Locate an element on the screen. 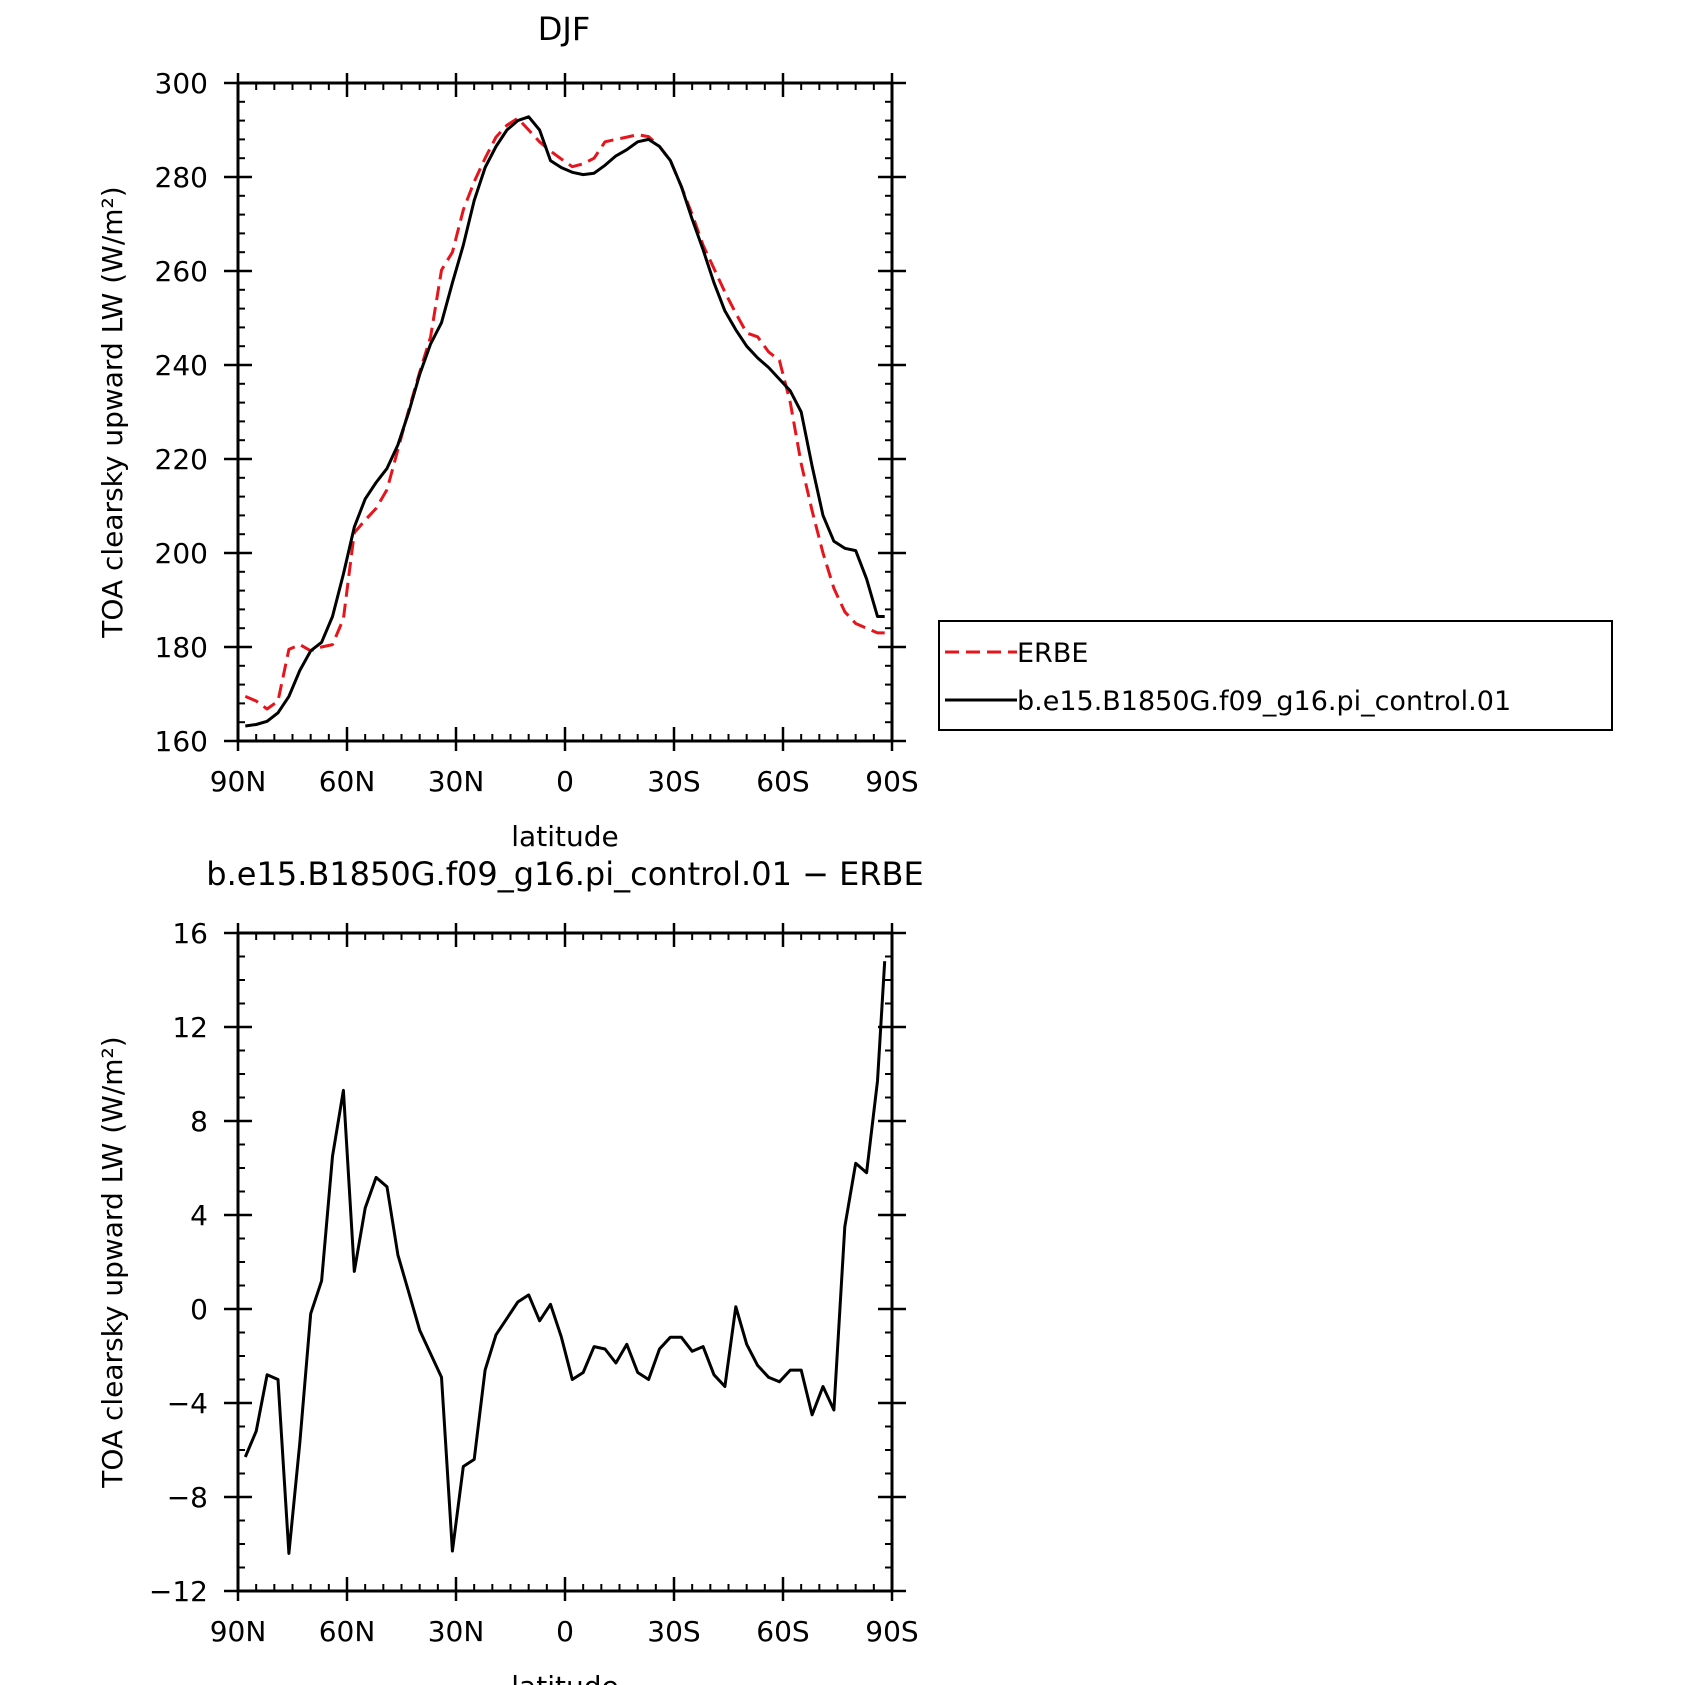 The height and width of the screenshot is (1685, 1685). top-panel-y-axis-title: TOA clearsky upward LW (W/m²) is located at coordinates (112, 412).